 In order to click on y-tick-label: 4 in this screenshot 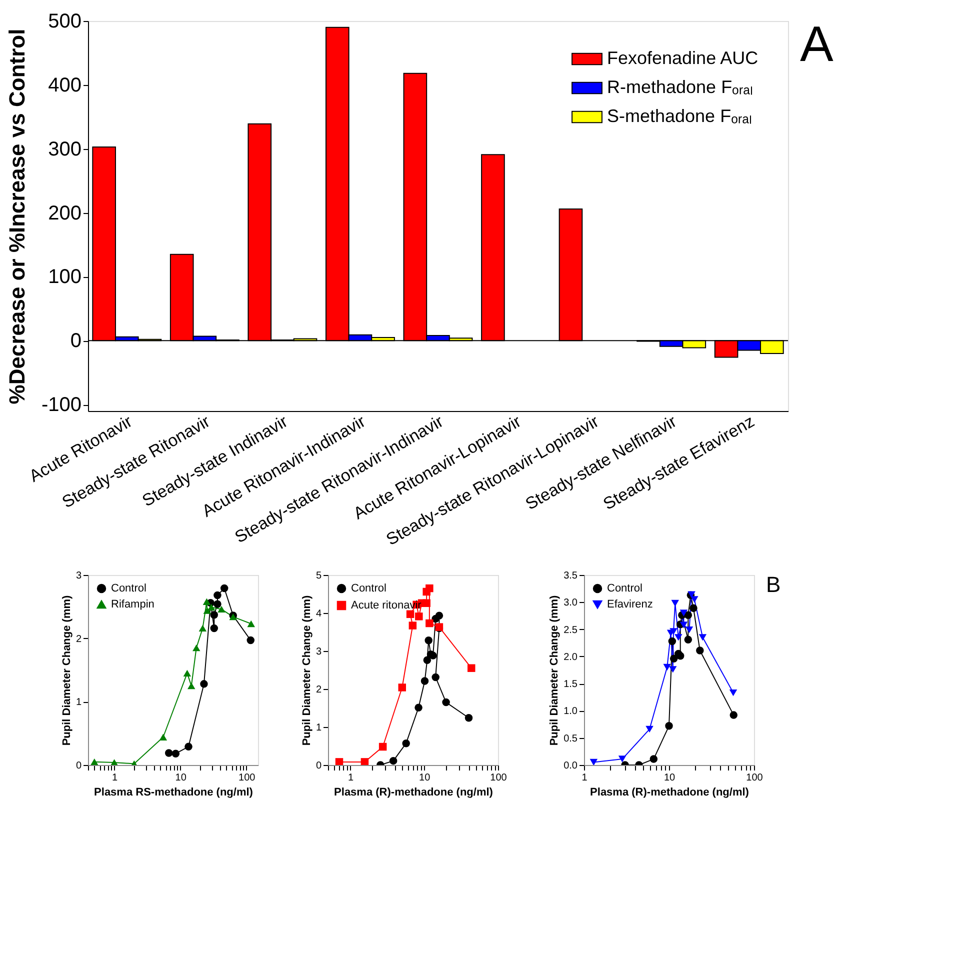, I will do `click(319, 614)`.